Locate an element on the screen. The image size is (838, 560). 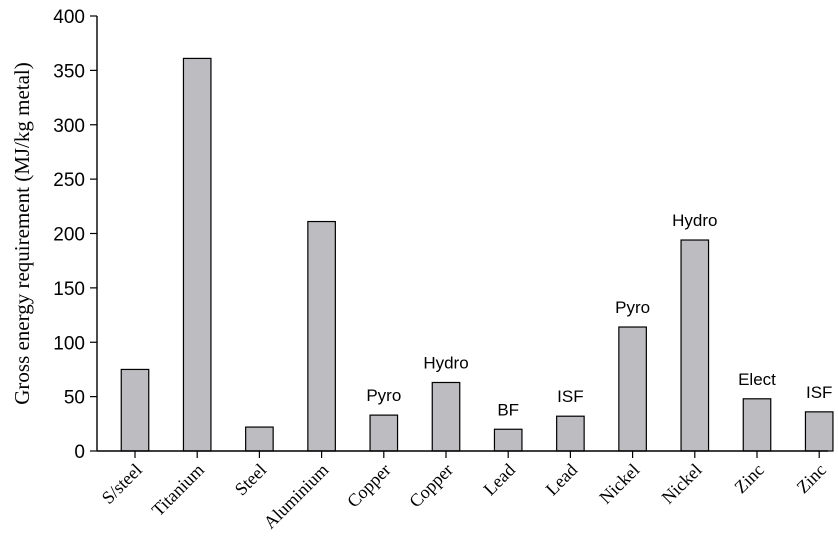
y-tick-label-300: 300 is located at coordinates (69, 126).